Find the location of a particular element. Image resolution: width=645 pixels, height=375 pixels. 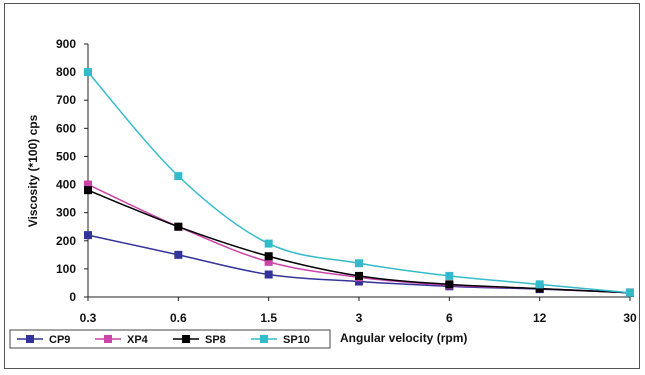

x-axis-title: Angular velocity (rpm) is located at coordinates (403, 338).